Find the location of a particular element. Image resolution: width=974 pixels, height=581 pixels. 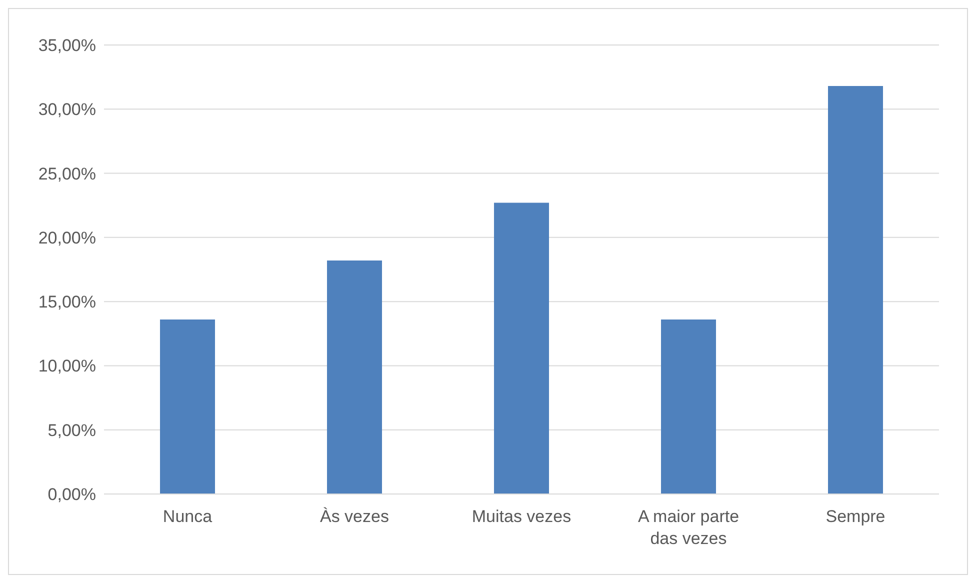

x-tick-label: A maior parte das vezes is located at coordinates (689, 527).